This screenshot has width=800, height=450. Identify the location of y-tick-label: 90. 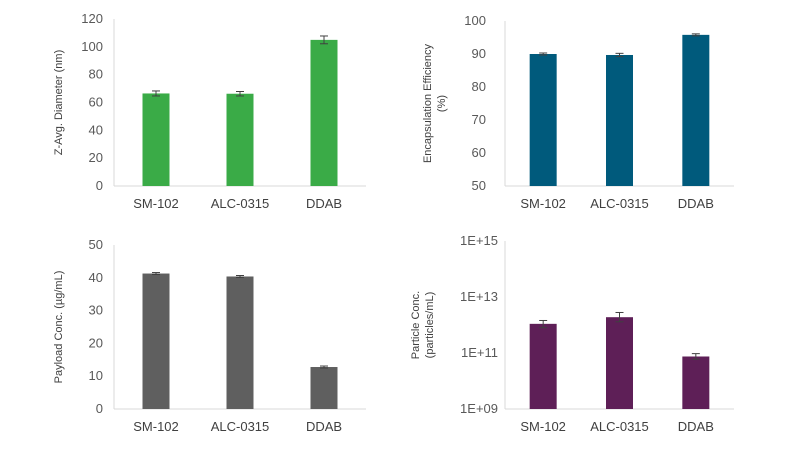
(479, 53).